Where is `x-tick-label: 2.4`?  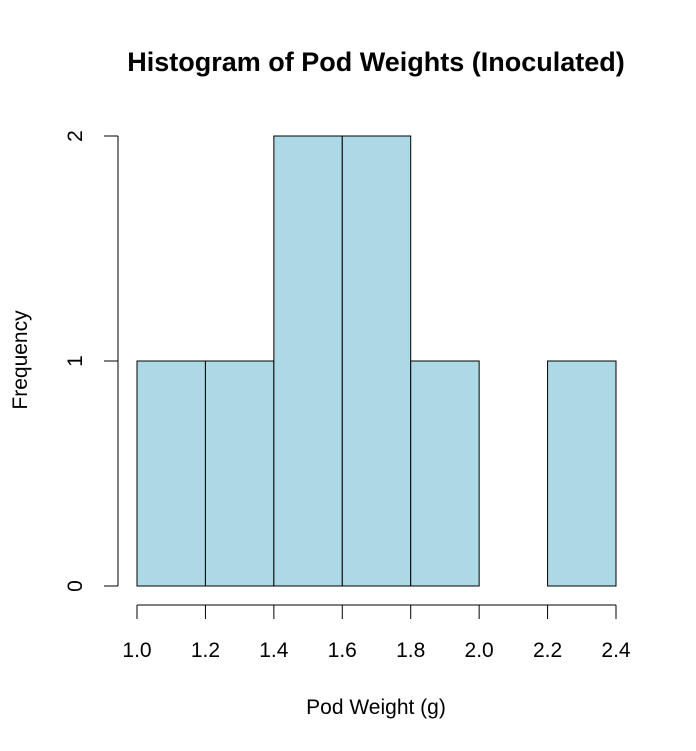
x-tick-label: 2.4 is located at coordinates (616, 650).